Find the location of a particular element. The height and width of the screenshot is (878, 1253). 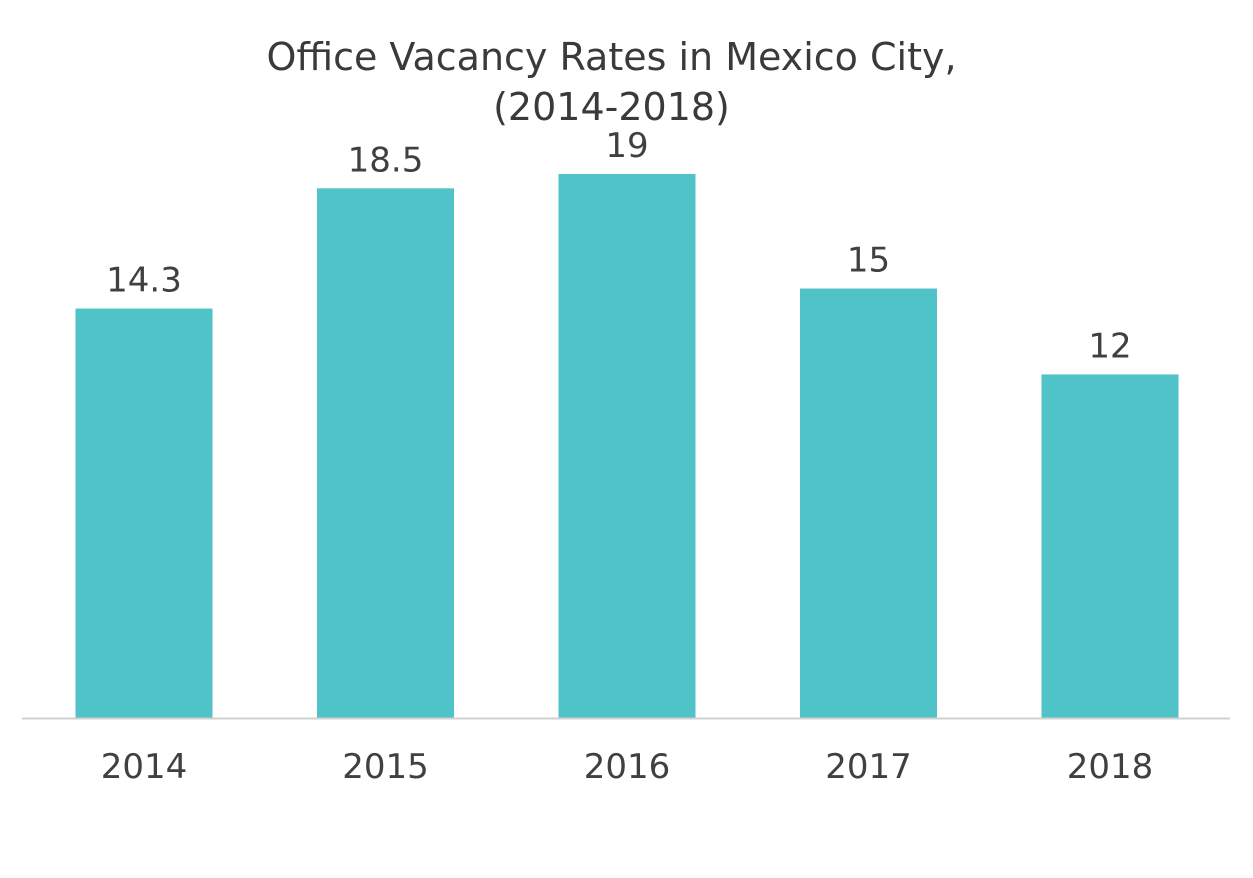

bar-2016 is located at coordinates (627, 446).